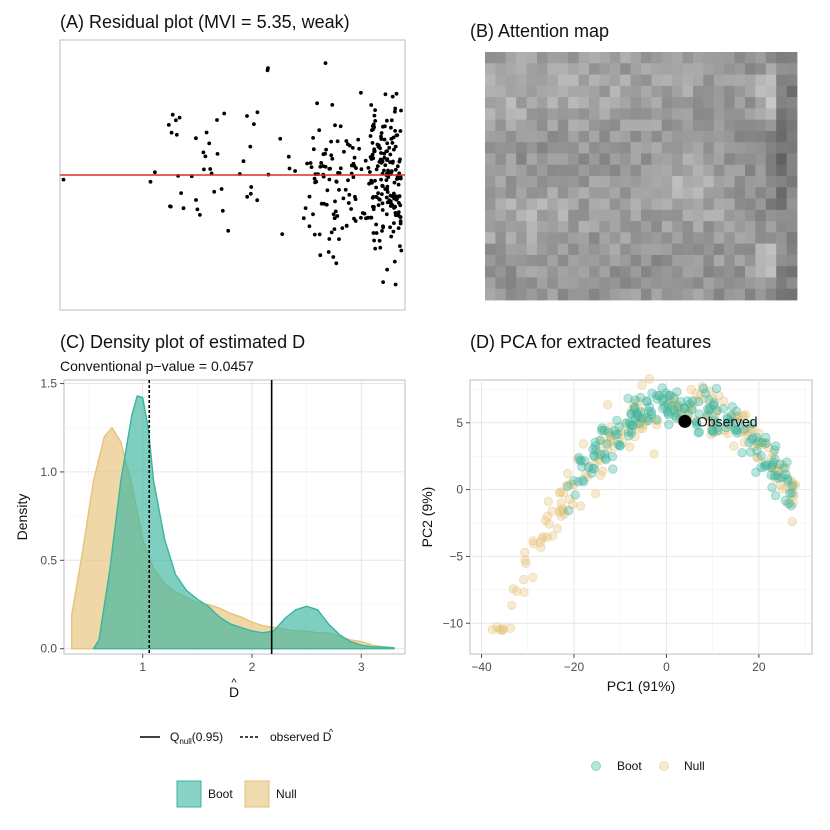 The width and height of the screenshot is (830, 830). Describe the element at coordinates (331, 732) in the screenshot. I see `legend-observed-hat: ^` at that location.